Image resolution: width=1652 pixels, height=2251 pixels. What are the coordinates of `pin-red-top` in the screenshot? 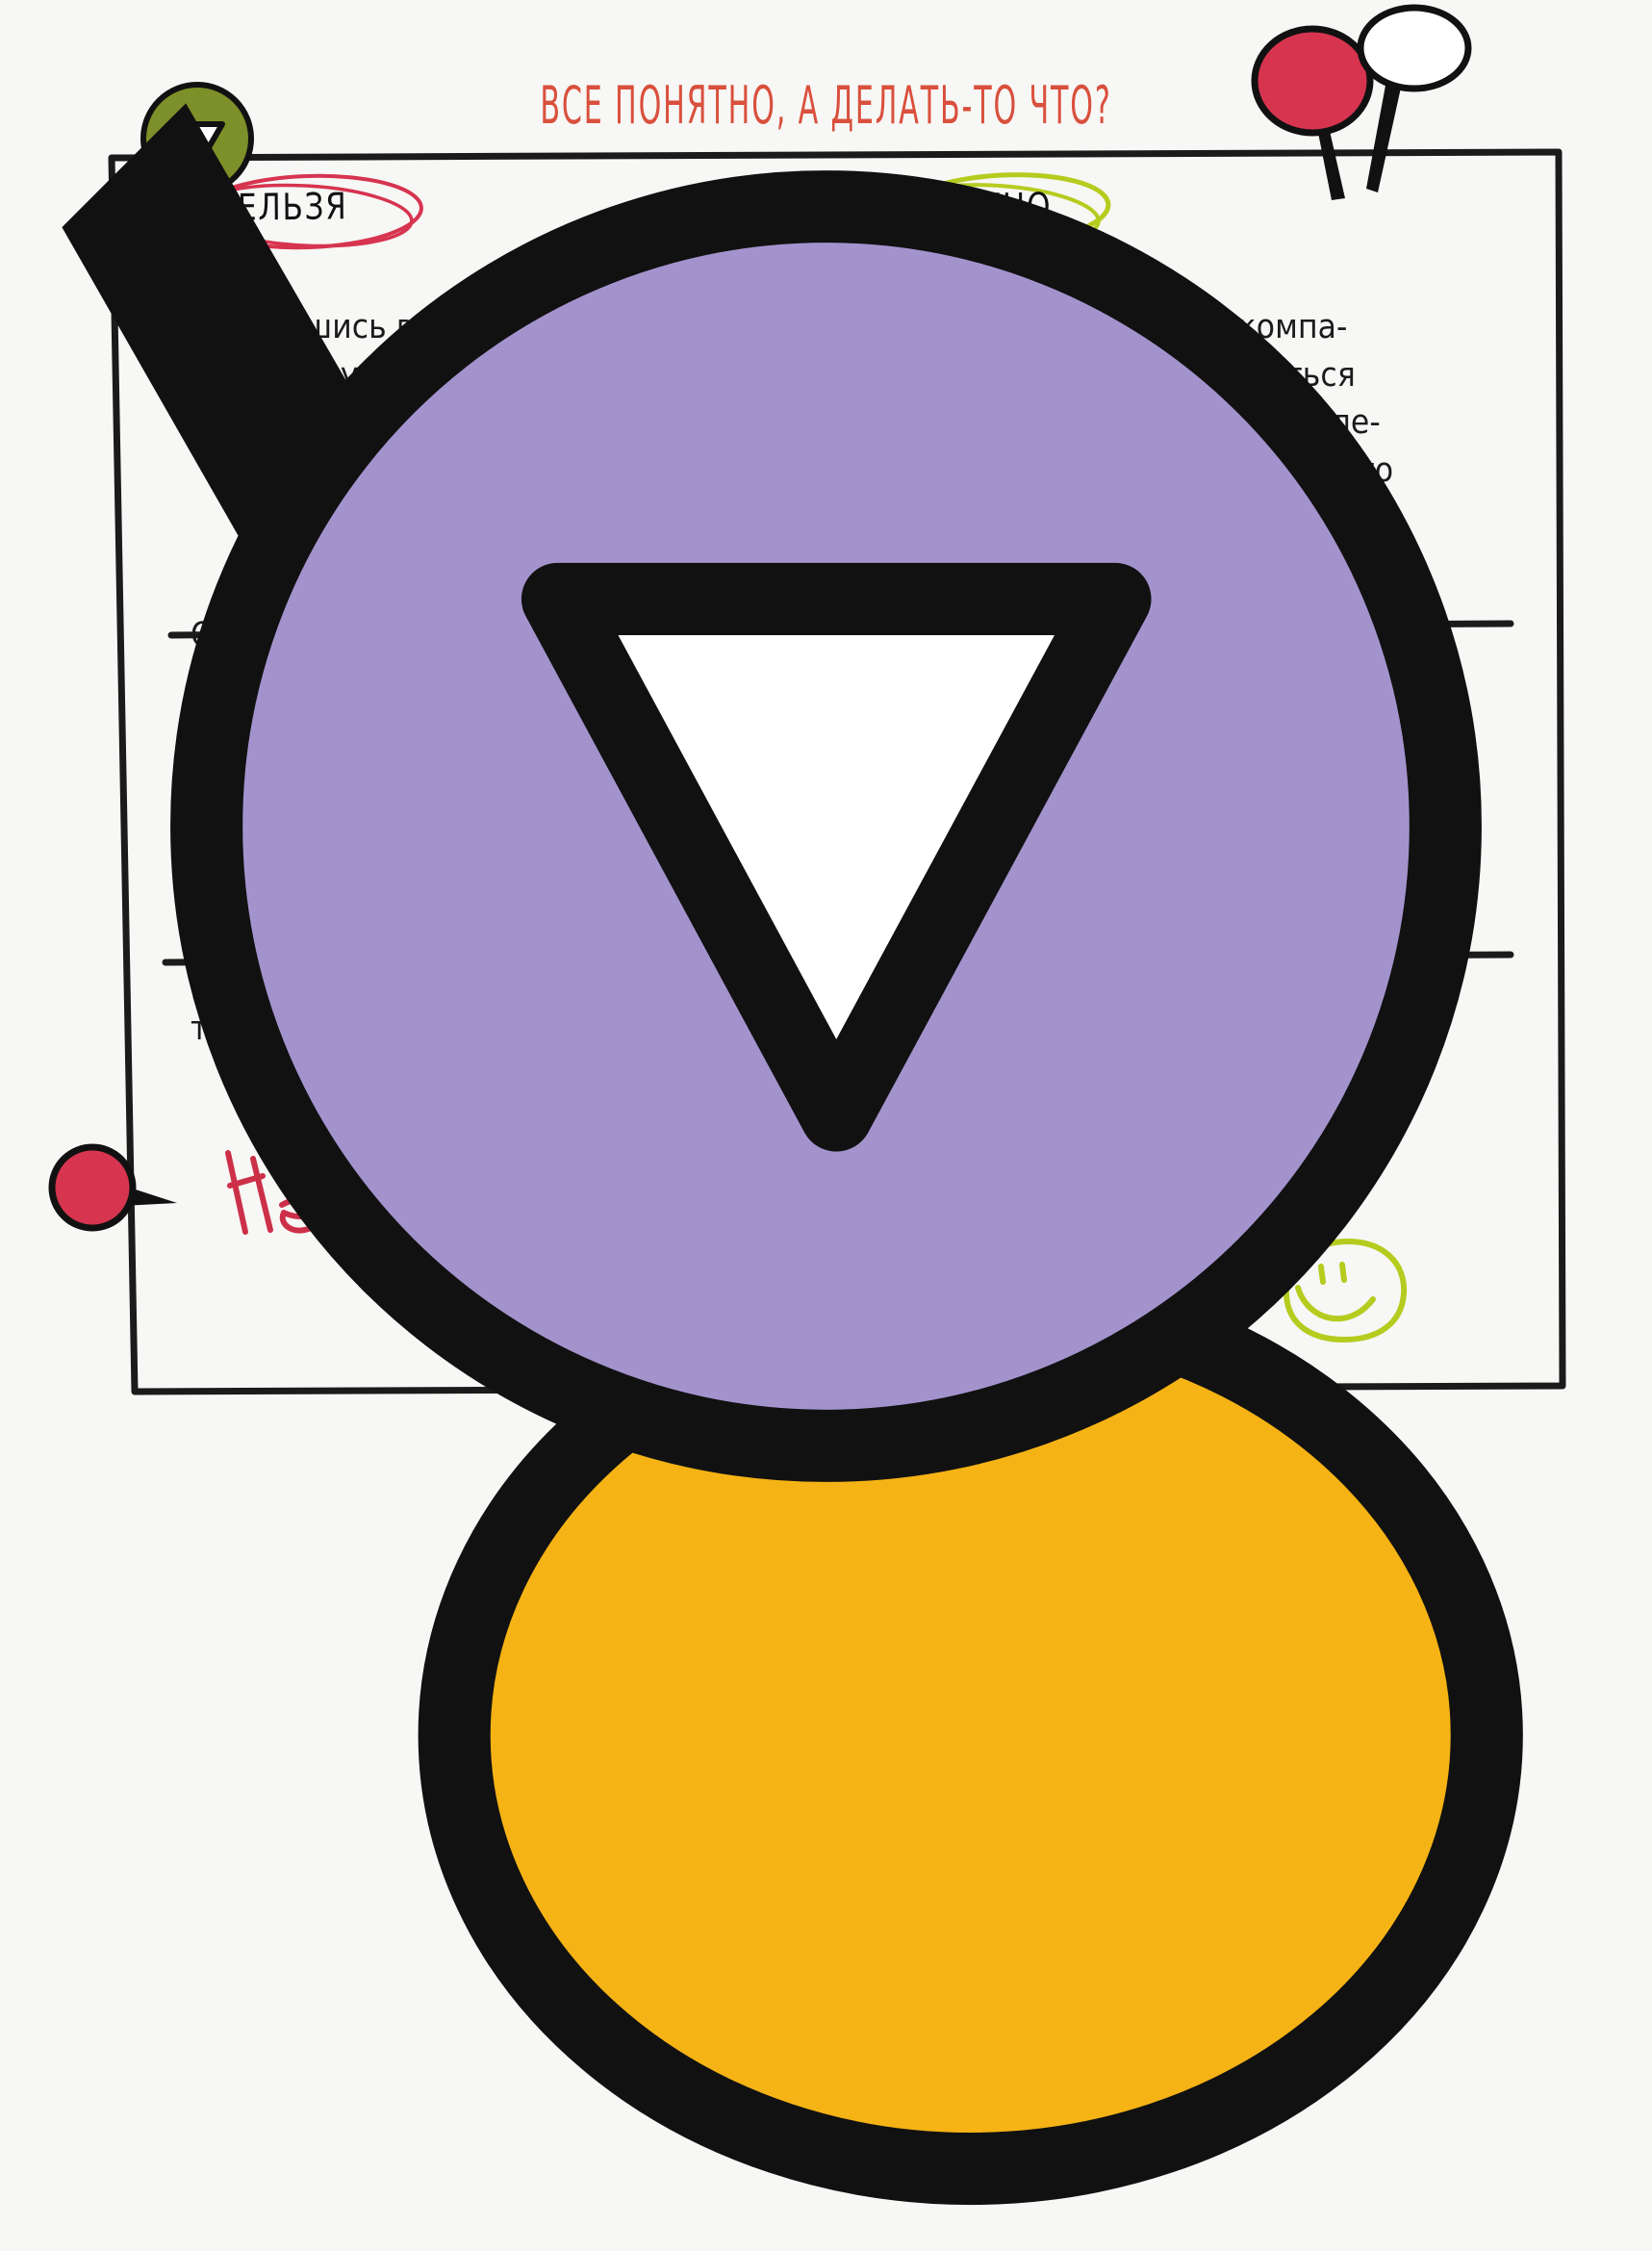 It's located at (1312, 112).